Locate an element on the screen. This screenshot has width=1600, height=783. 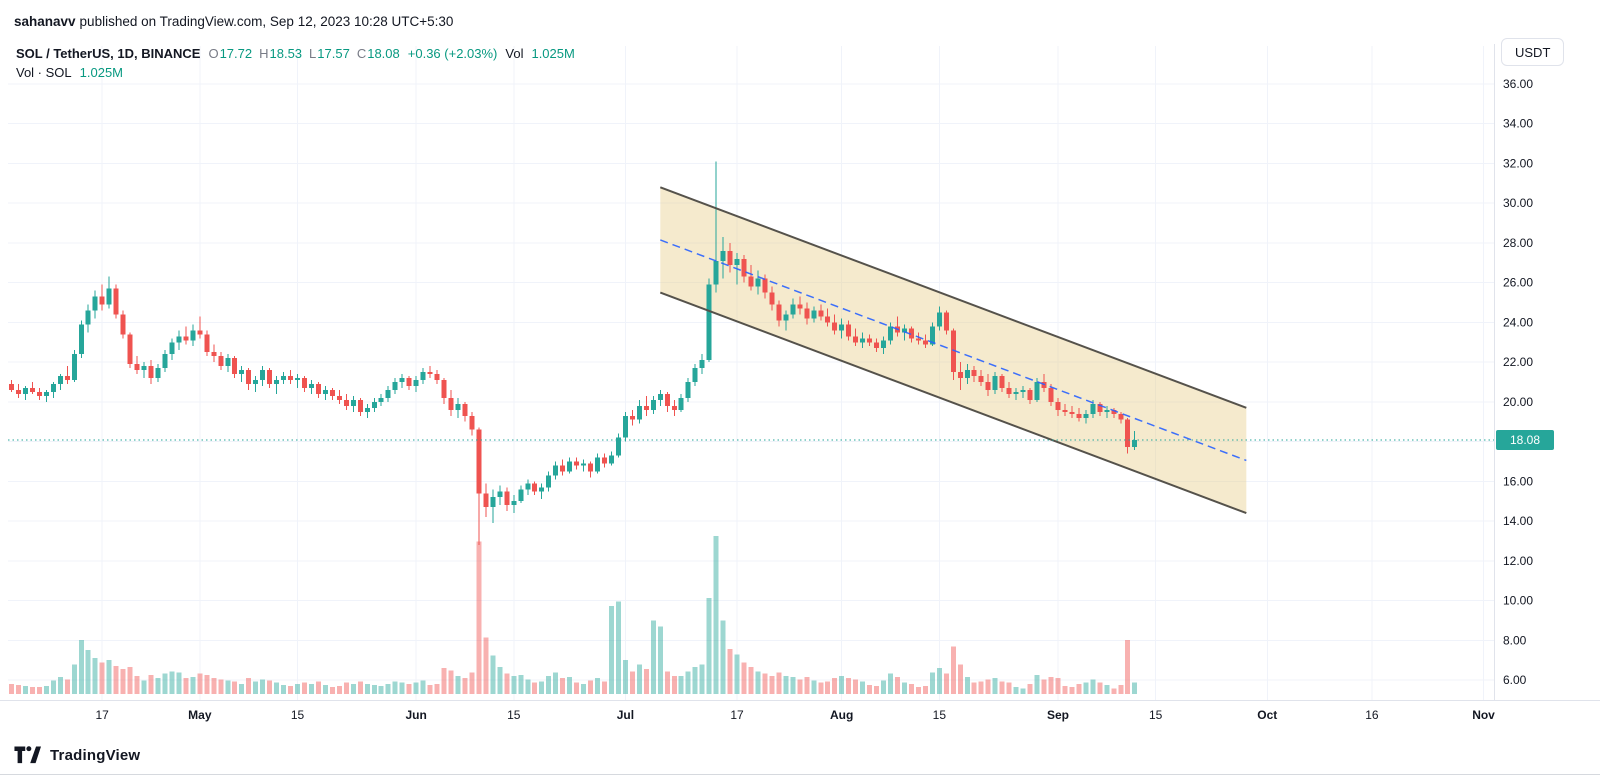
svg-text: Nov is located at coordinates (1483, 715).